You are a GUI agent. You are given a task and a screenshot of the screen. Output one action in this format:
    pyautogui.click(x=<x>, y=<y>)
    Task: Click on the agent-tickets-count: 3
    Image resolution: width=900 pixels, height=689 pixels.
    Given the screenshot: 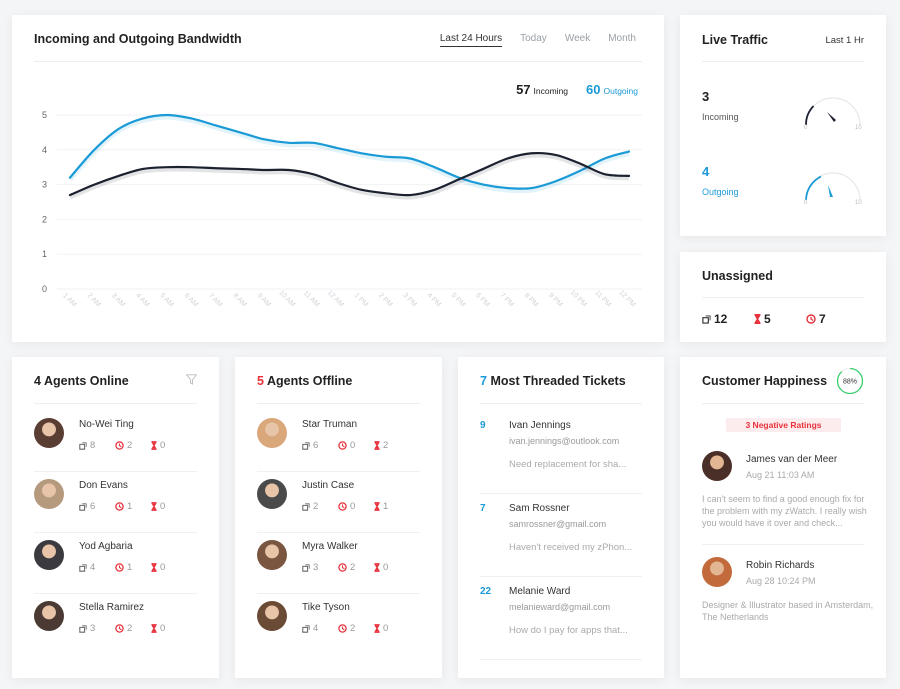 What is the action you would take?
    pyautogui.click(x=316, y=567)
    